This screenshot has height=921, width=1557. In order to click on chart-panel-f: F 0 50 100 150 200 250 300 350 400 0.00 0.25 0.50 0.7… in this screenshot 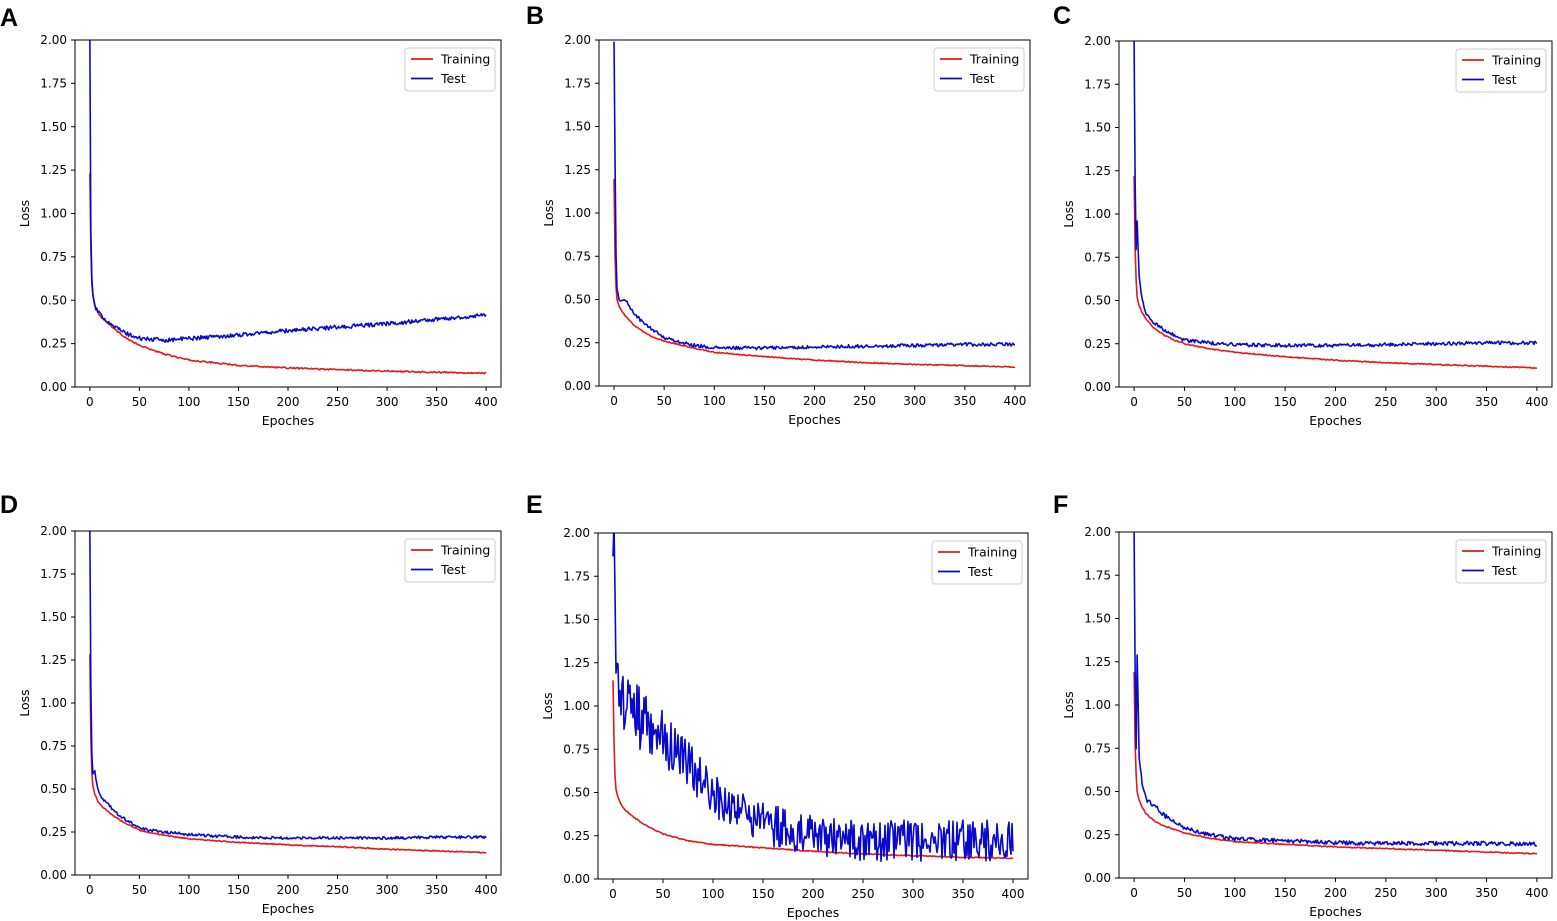, I will do `click(1303, 705)`.